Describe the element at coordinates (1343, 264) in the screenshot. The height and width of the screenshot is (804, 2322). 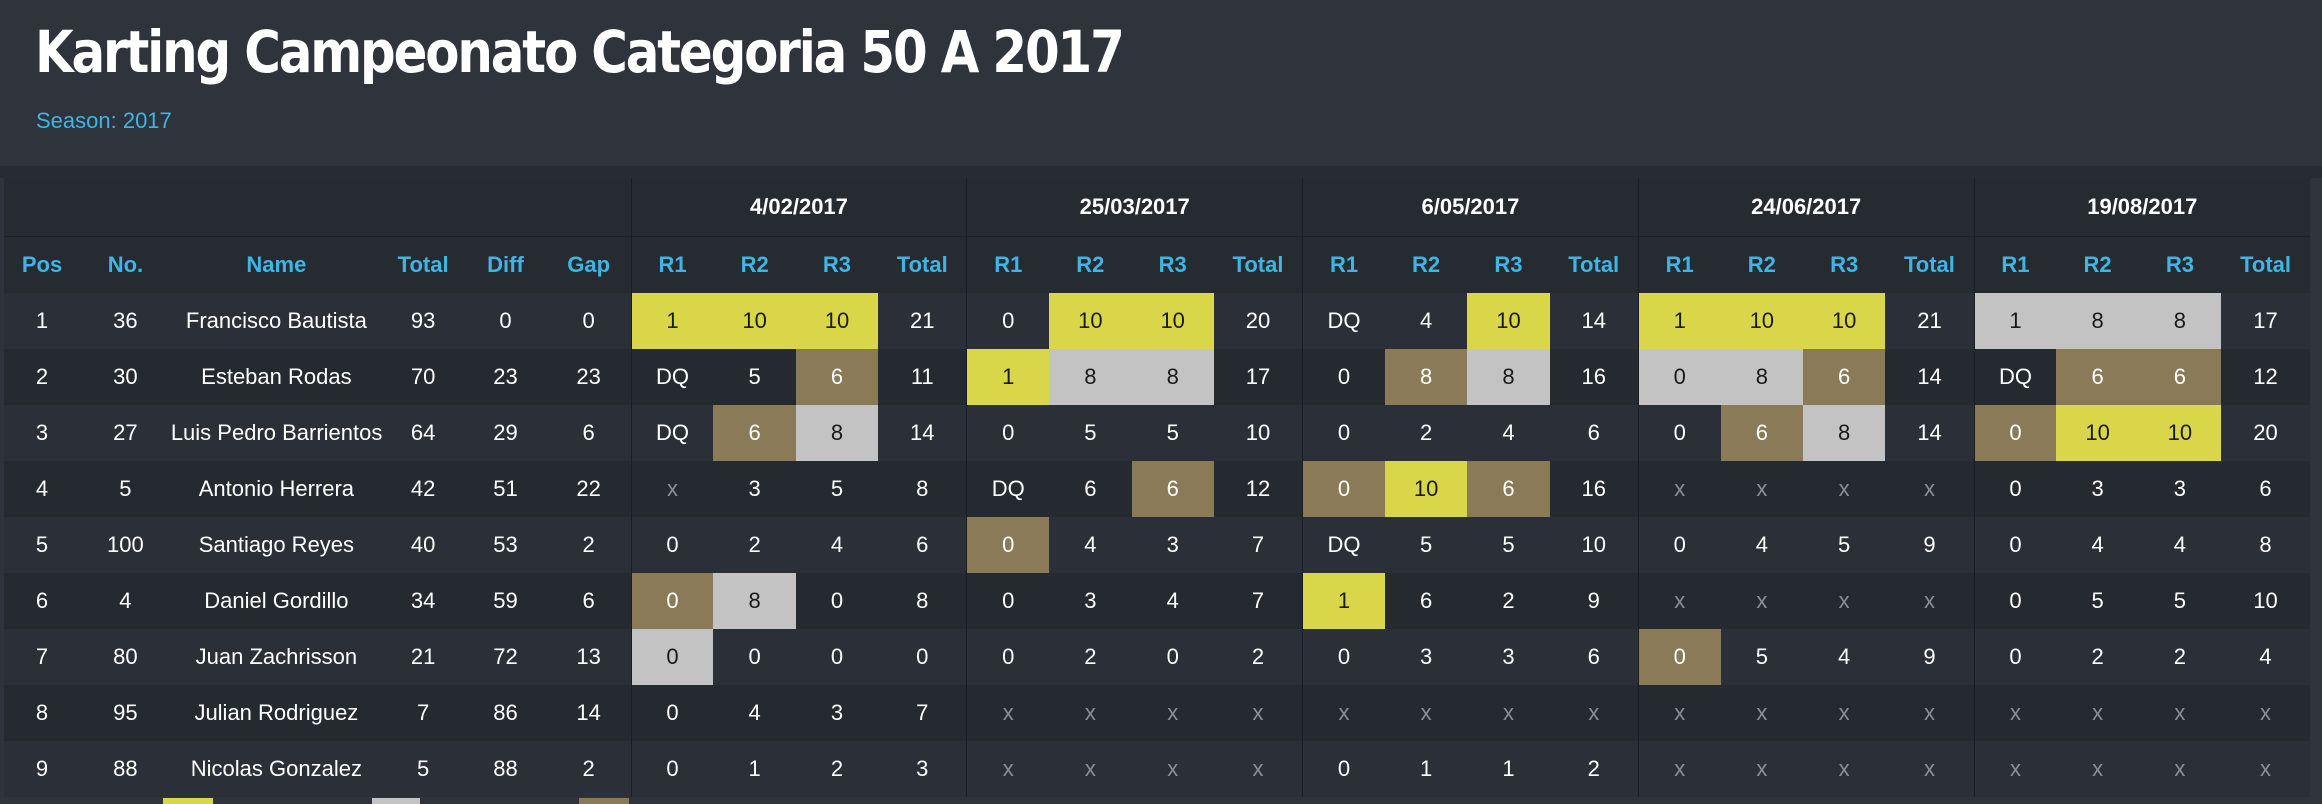
I see `col-event-3-r1: R1` at that location.